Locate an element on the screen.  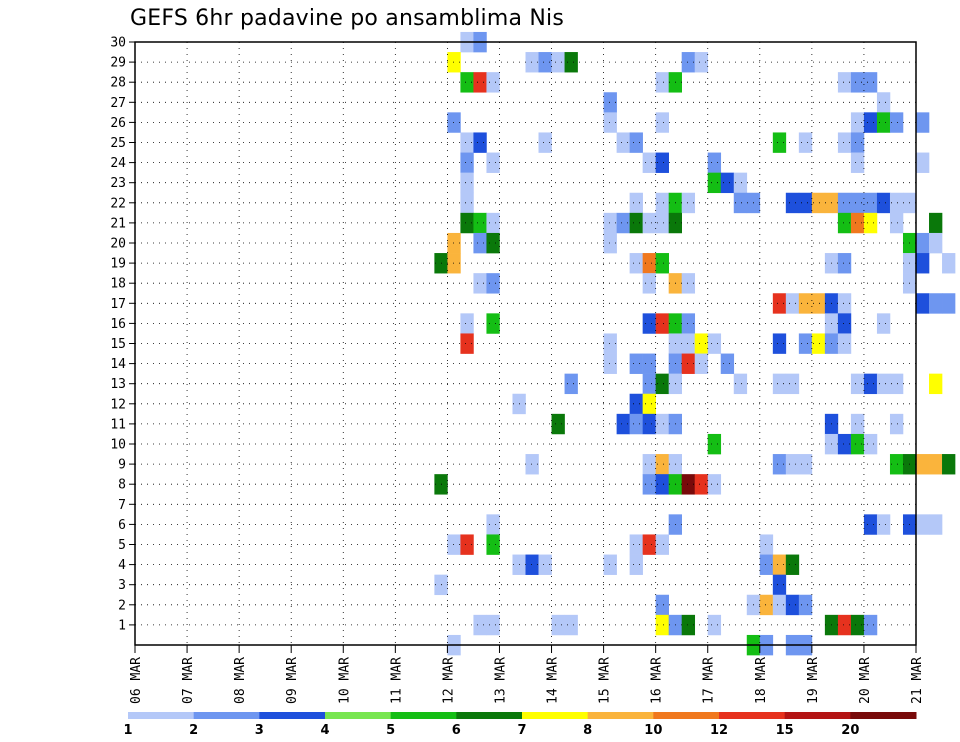
legend-label: 8 is located at coordinates (587, 730).